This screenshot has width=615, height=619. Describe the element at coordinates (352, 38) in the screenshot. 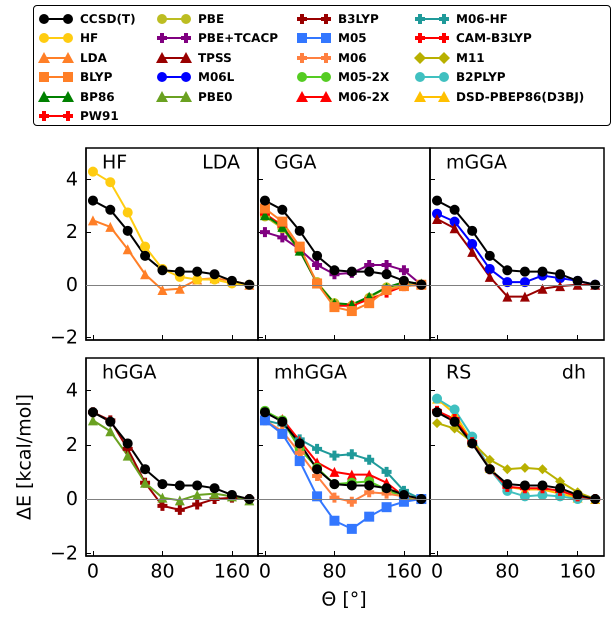

I see `legend-label: M05` at that location.